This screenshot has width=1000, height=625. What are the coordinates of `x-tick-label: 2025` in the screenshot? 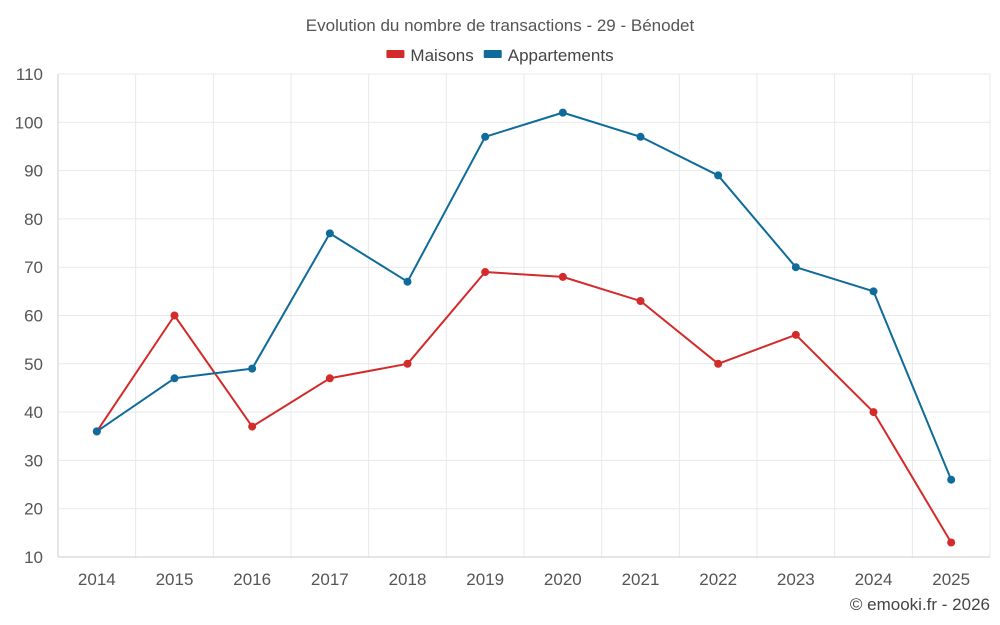 It's located at (951, 579).